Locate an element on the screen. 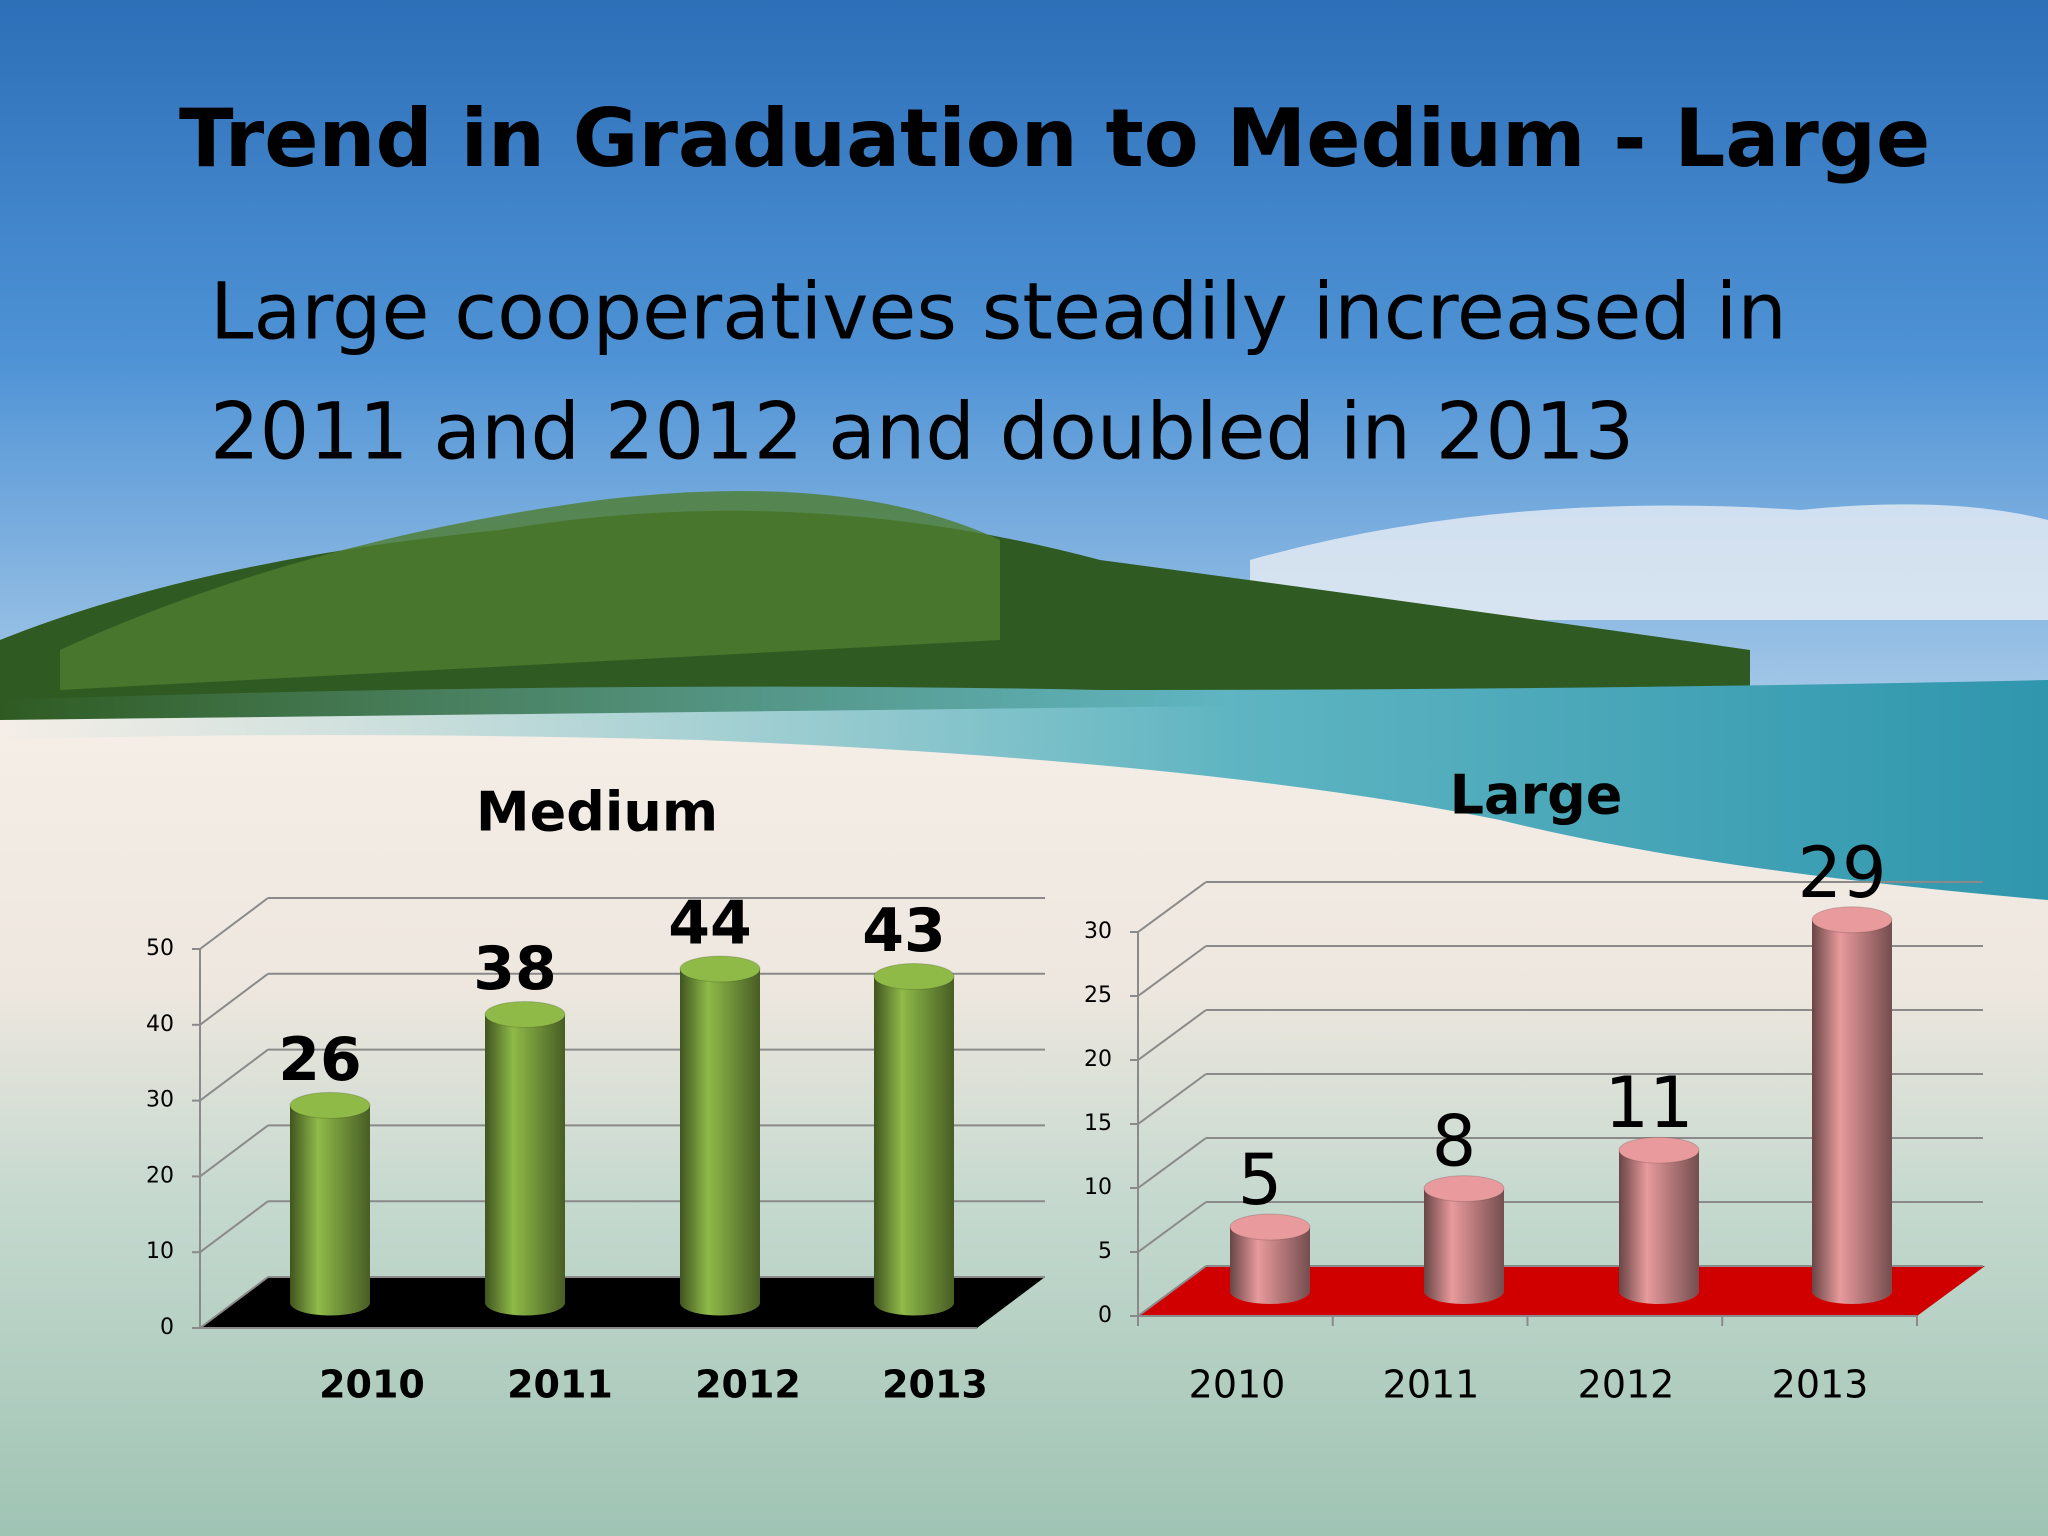  slide-title: Trend in Graduation to Medium - Large is located at coordinates (1054, 138).